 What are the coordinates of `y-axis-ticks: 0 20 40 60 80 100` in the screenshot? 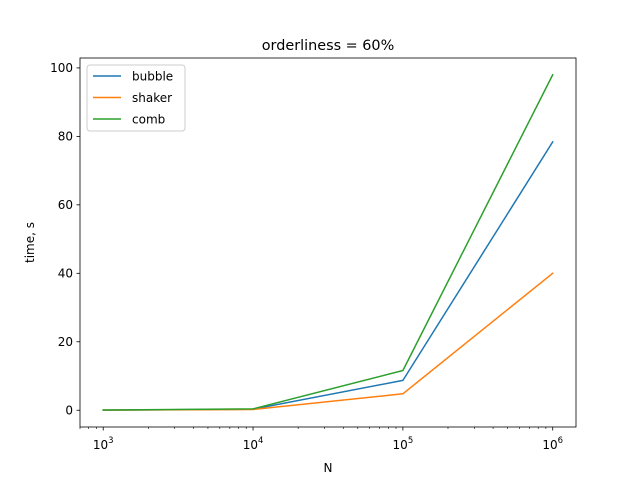 It's located at (65, 239).